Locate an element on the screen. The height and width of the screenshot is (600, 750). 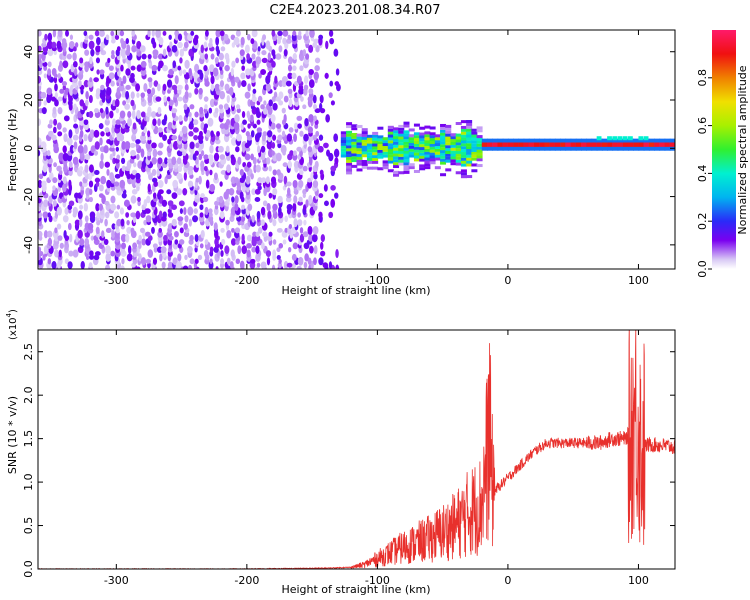
x-tick-label: -300 is located at coordinates (116, 280).